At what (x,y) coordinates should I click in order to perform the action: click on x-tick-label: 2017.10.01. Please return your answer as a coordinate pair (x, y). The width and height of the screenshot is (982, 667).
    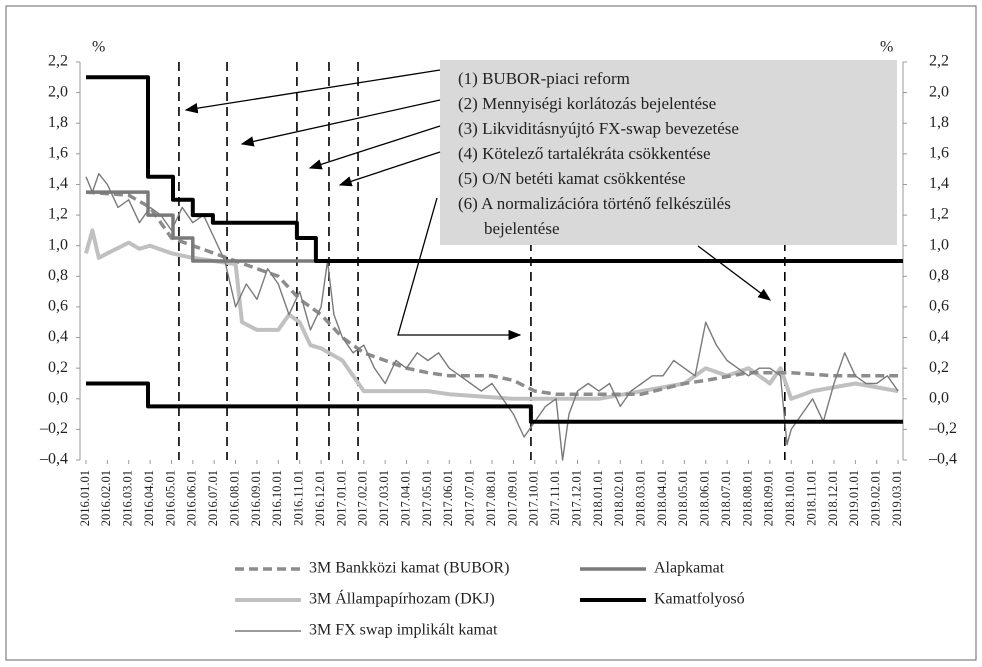
    Looking at the image, I should click on (534, 498).